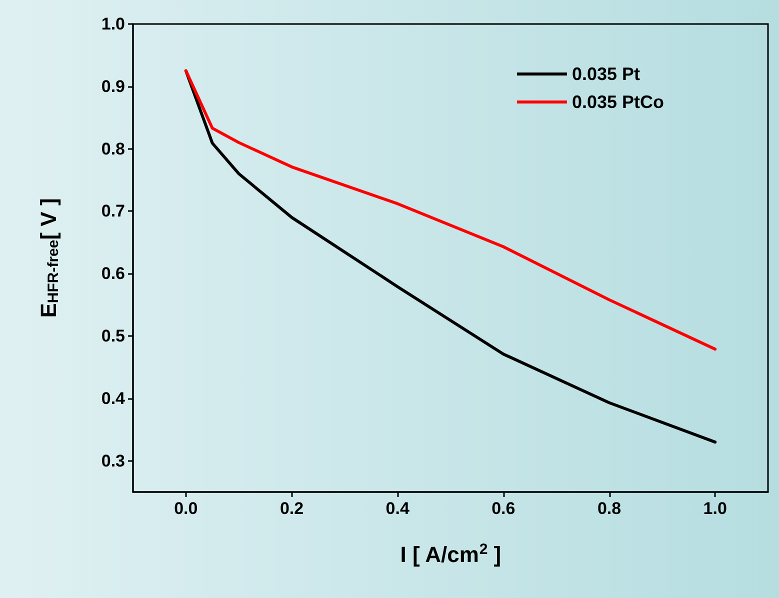 The width and height of the screenshot is (779, 598). I want to click on x-tick-label: 0.0, so click(186, 508).